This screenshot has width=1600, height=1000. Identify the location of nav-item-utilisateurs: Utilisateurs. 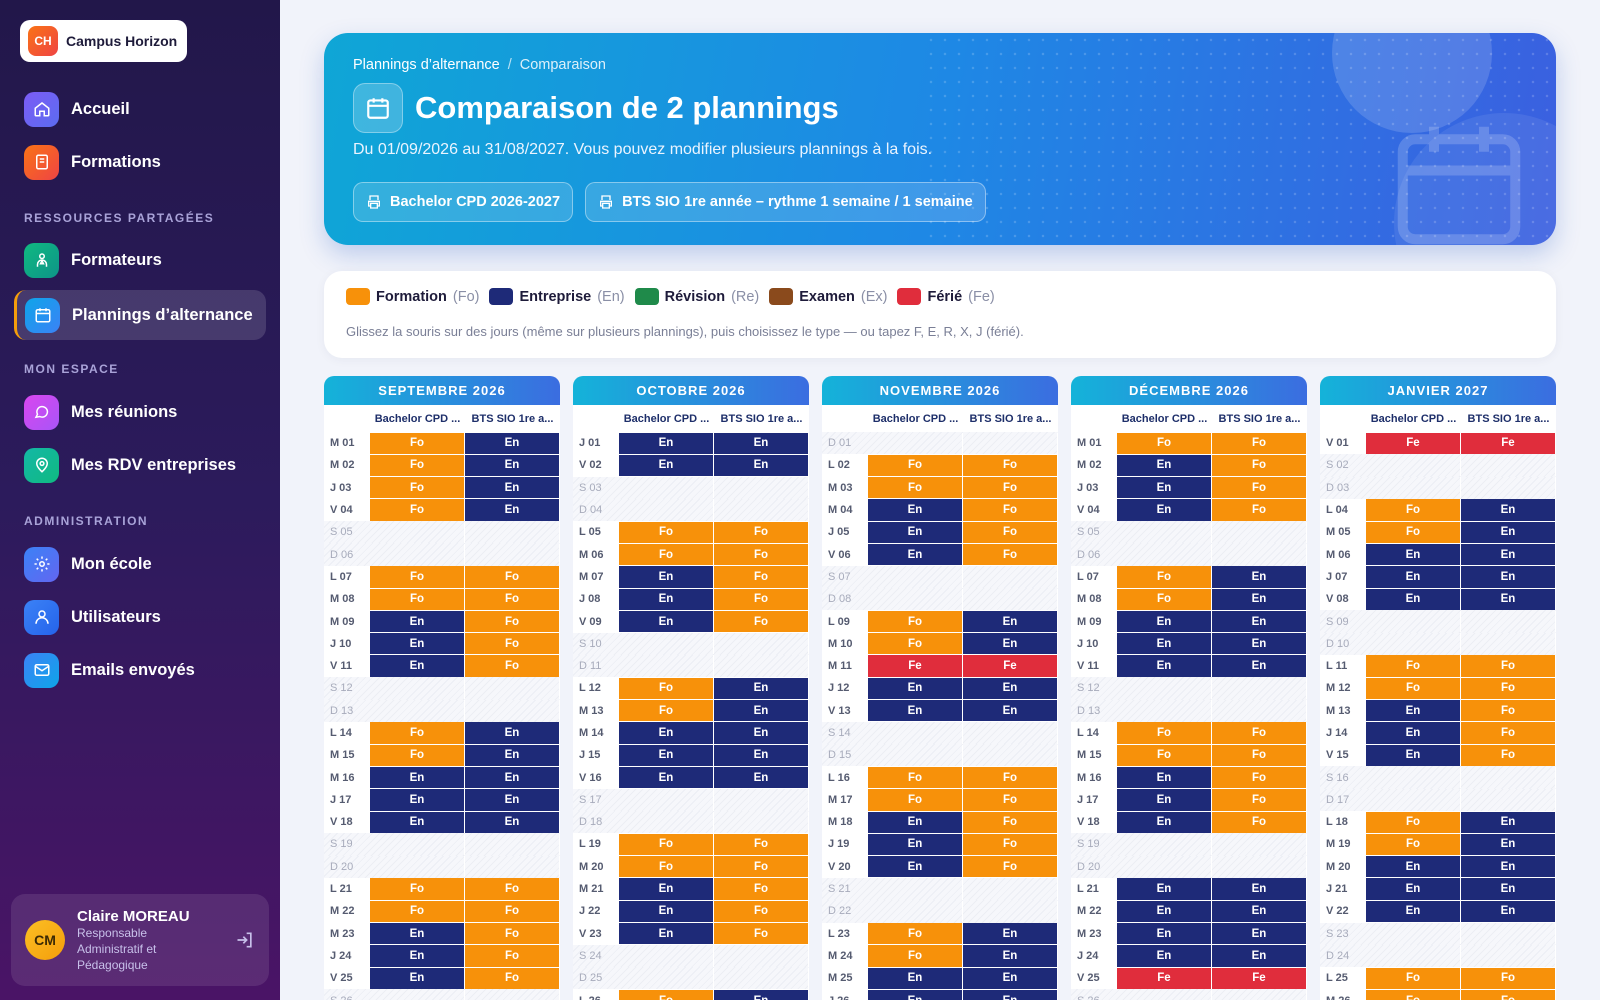
(140, 617).